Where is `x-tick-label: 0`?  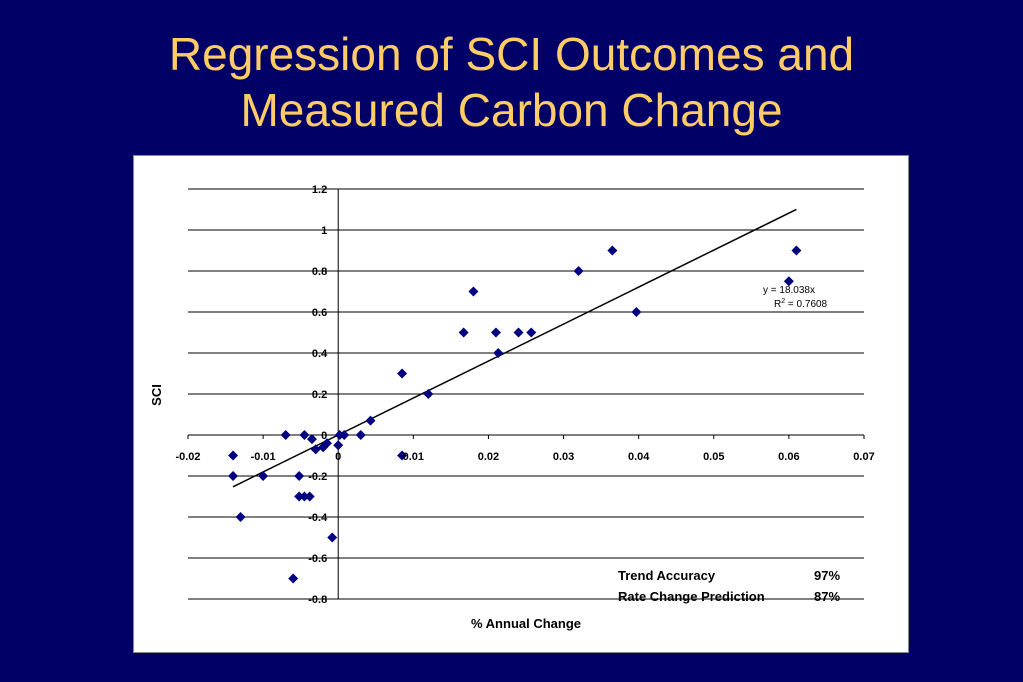
x-tick-label: 0 is located at coordinates (338, 457).